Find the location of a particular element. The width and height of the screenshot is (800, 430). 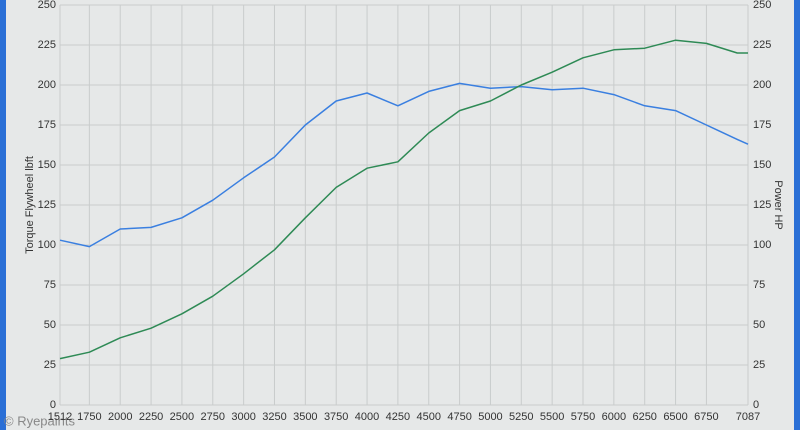

y-tick-label: 75 is located at coordinates (50, 285).